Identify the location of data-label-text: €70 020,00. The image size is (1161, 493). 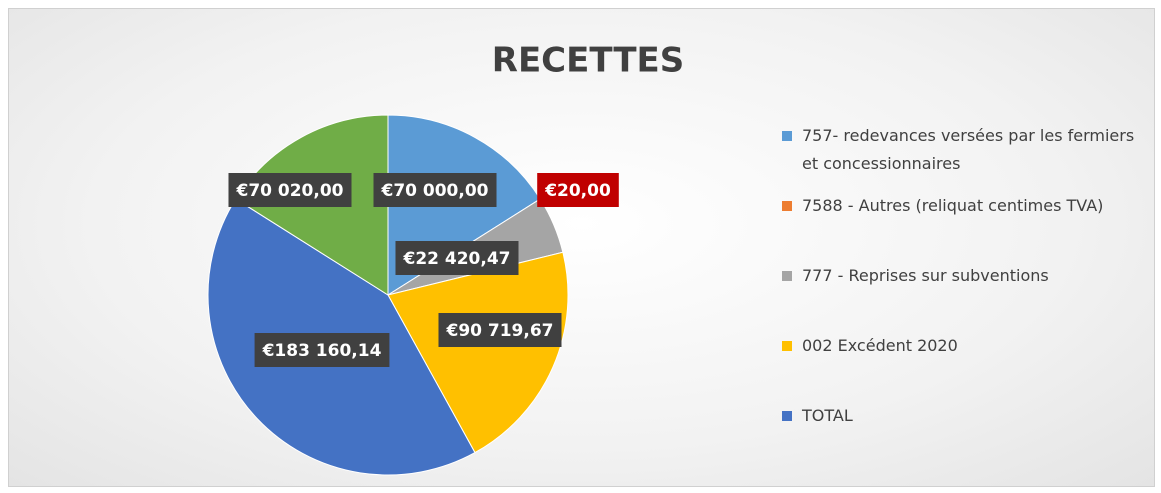
(289, 191).